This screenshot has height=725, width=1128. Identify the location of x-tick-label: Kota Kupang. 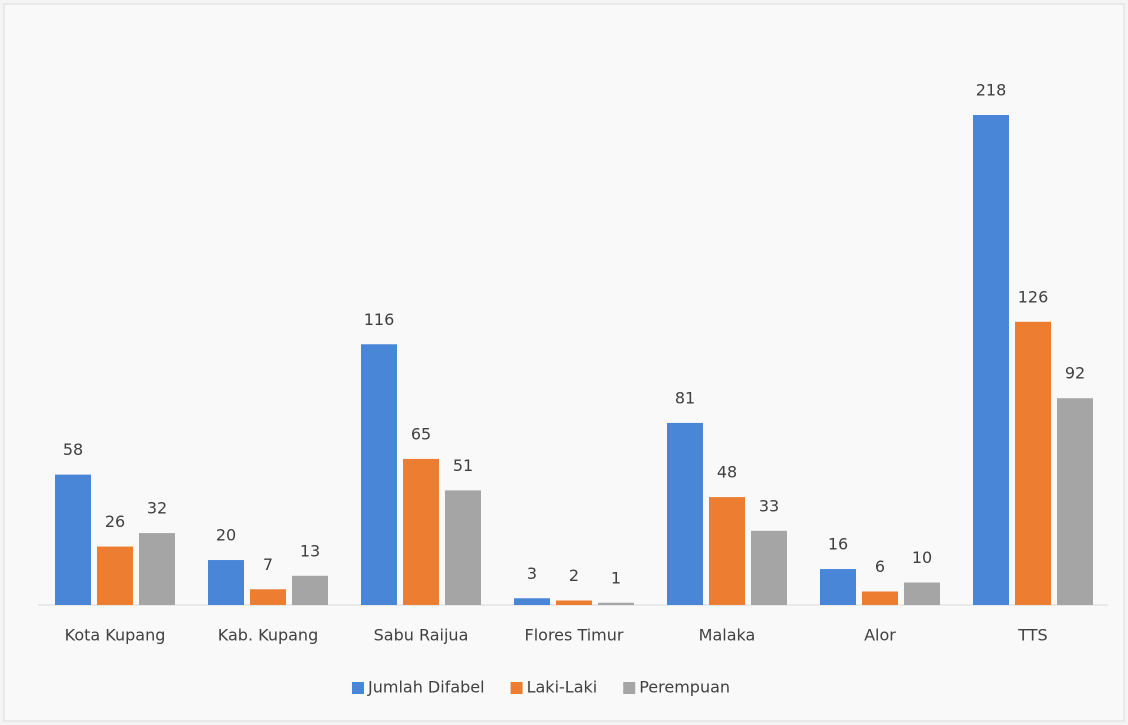
(115, 635).